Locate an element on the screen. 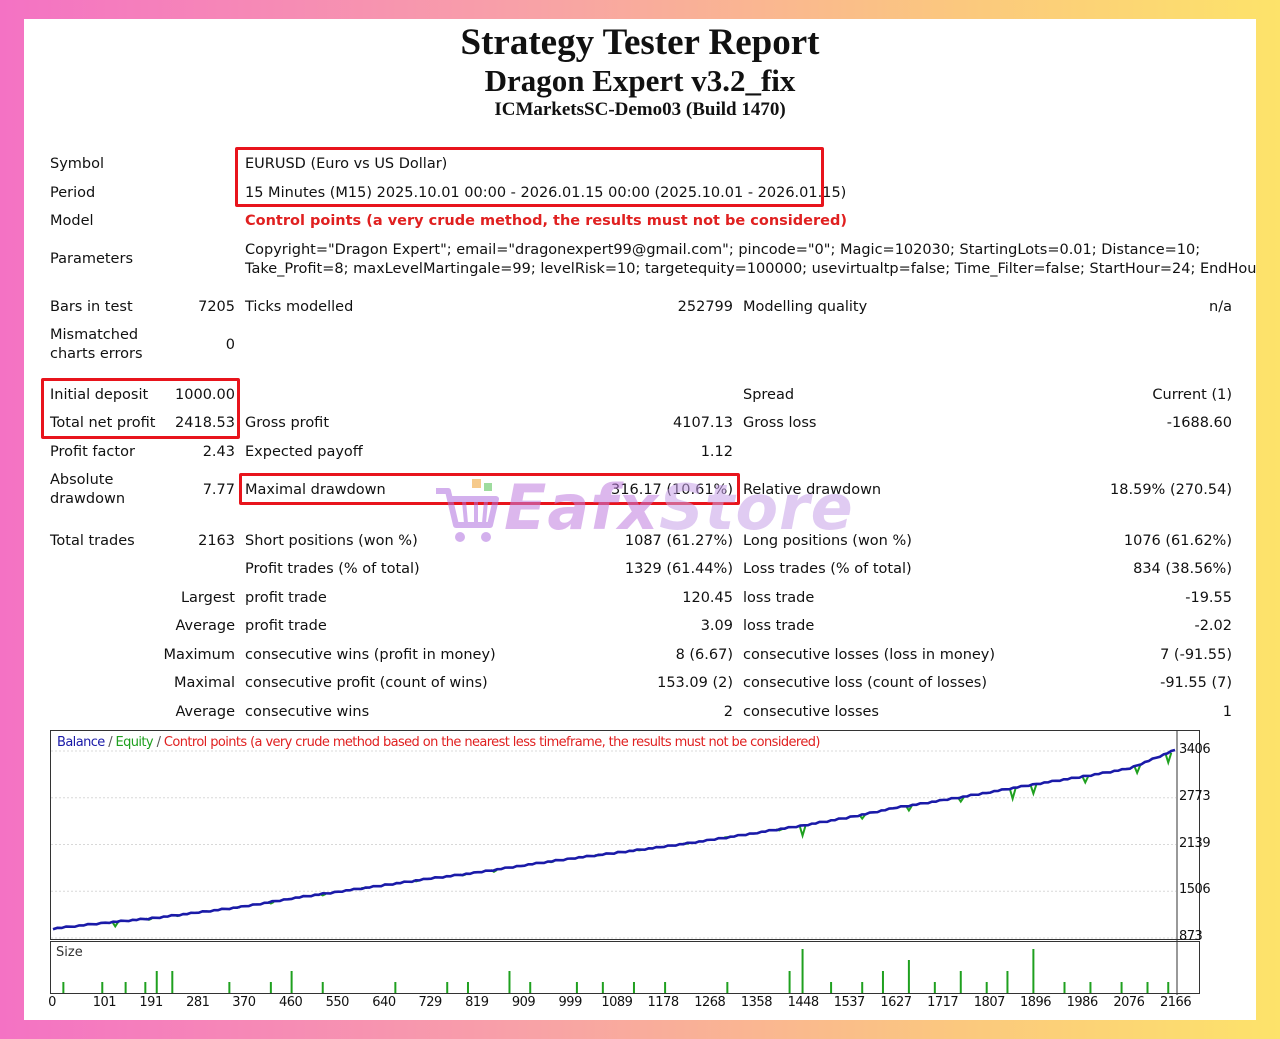 The width and height of the screenshot is (1280, 1039). max-consecutive-wins-label: consecutive wins (profit in money) is located at coordinates (370, 655).